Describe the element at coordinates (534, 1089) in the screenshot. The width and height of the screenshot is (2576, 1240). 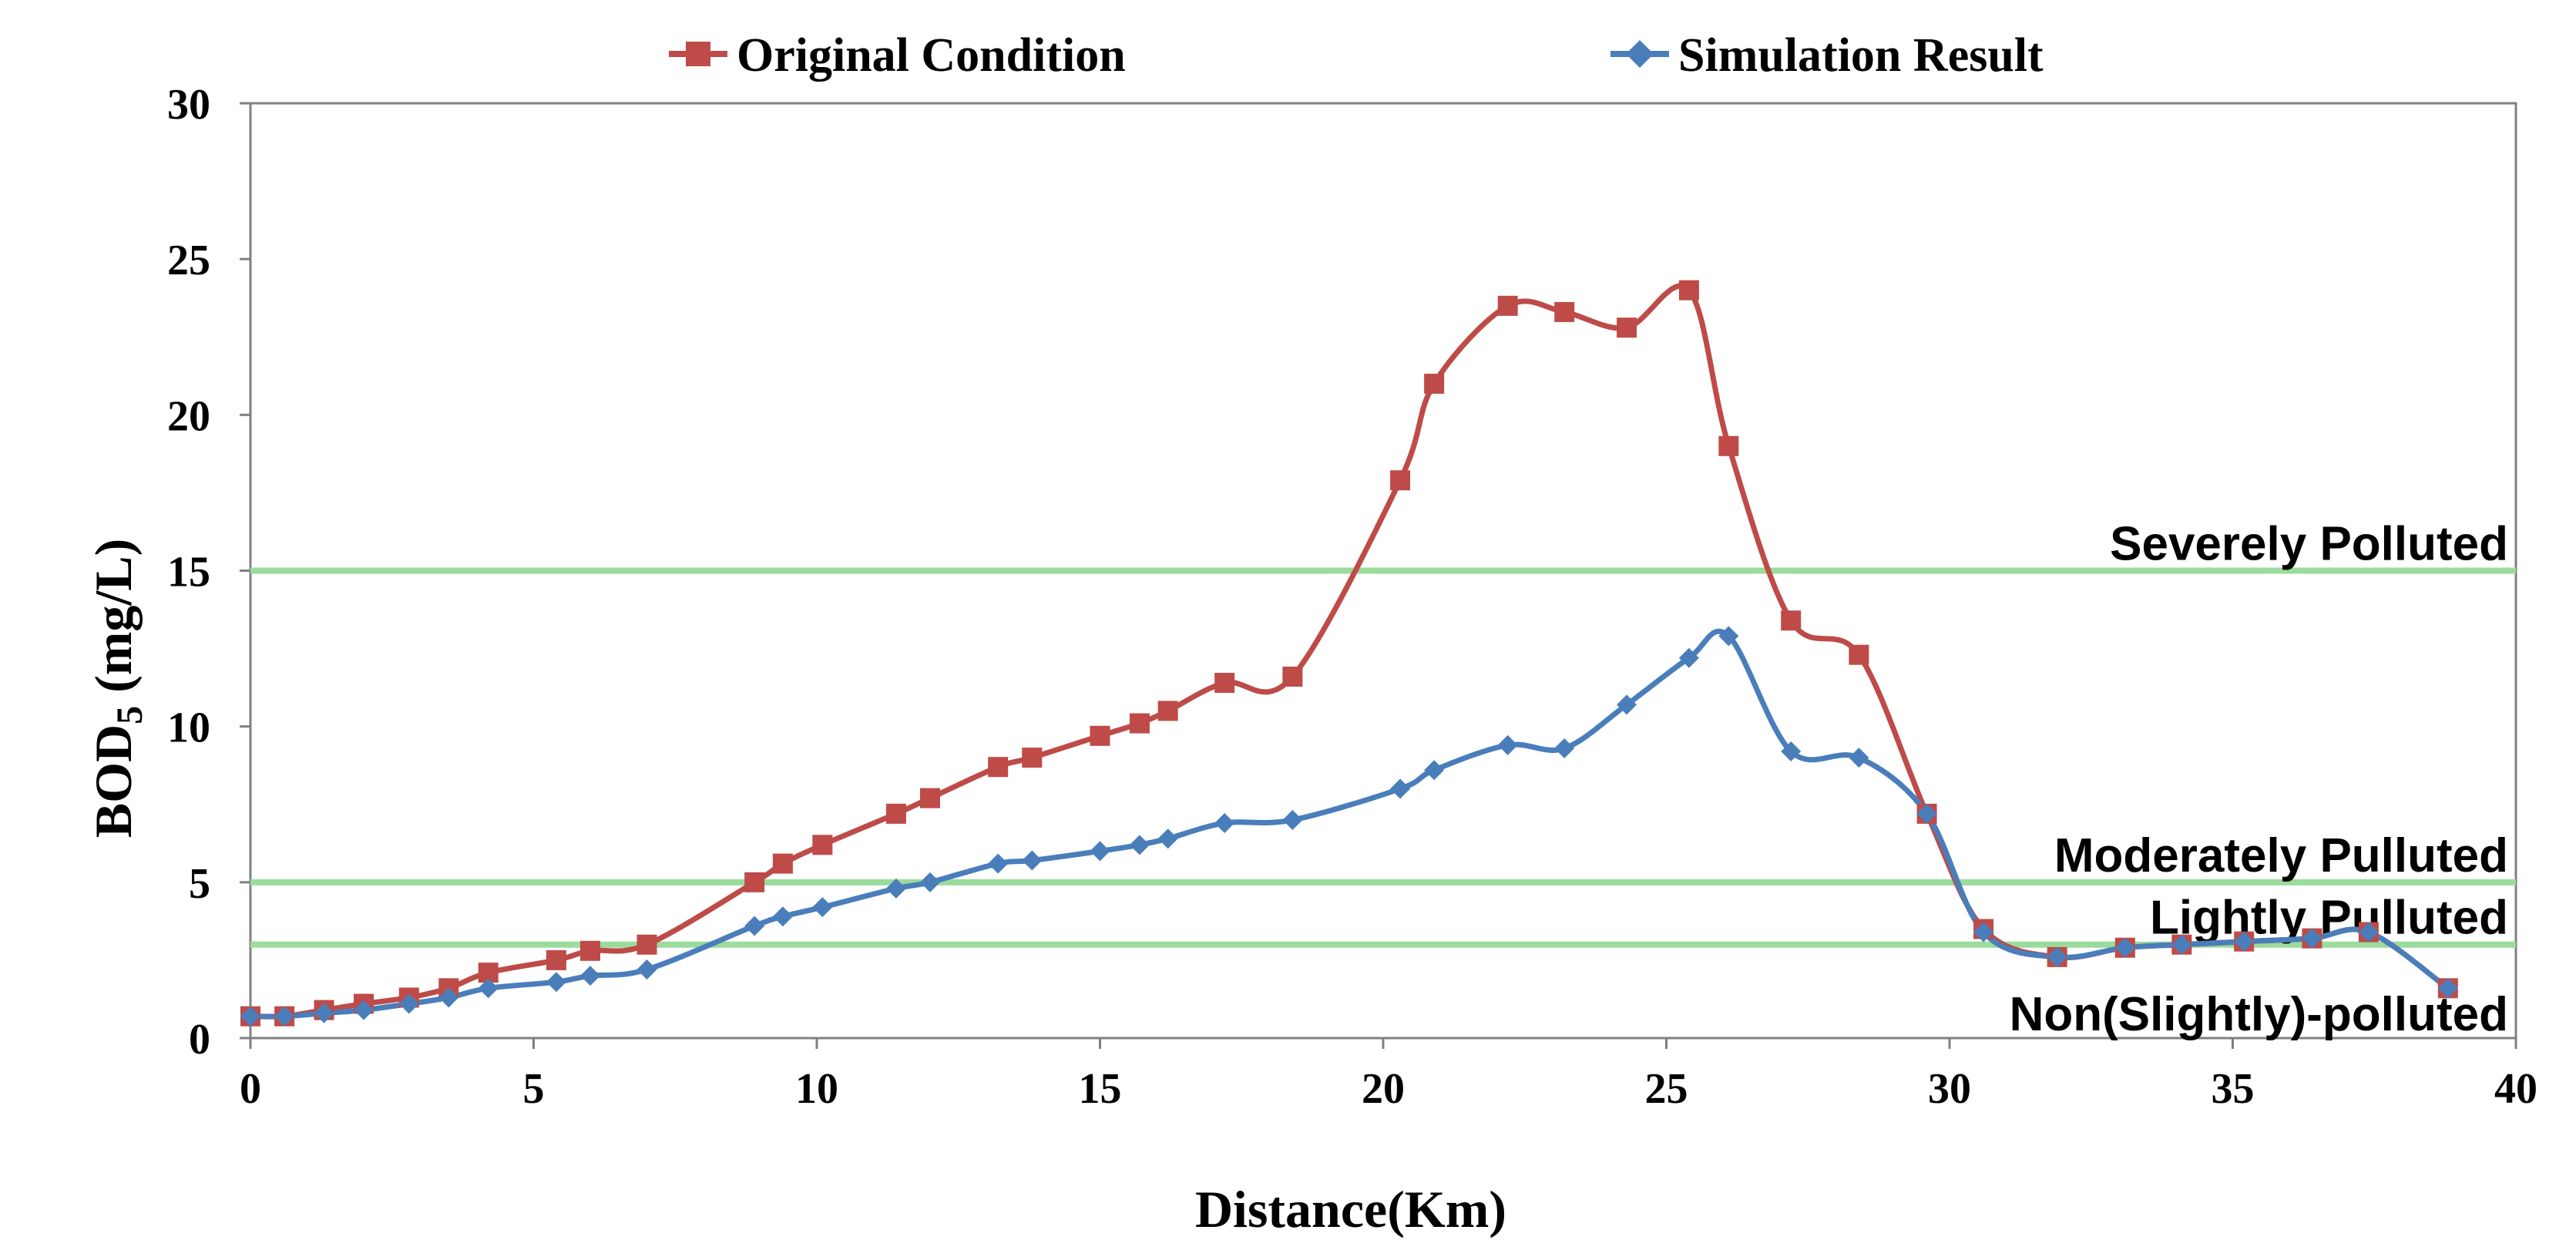
I see `x-tick-label: 5` at that location.